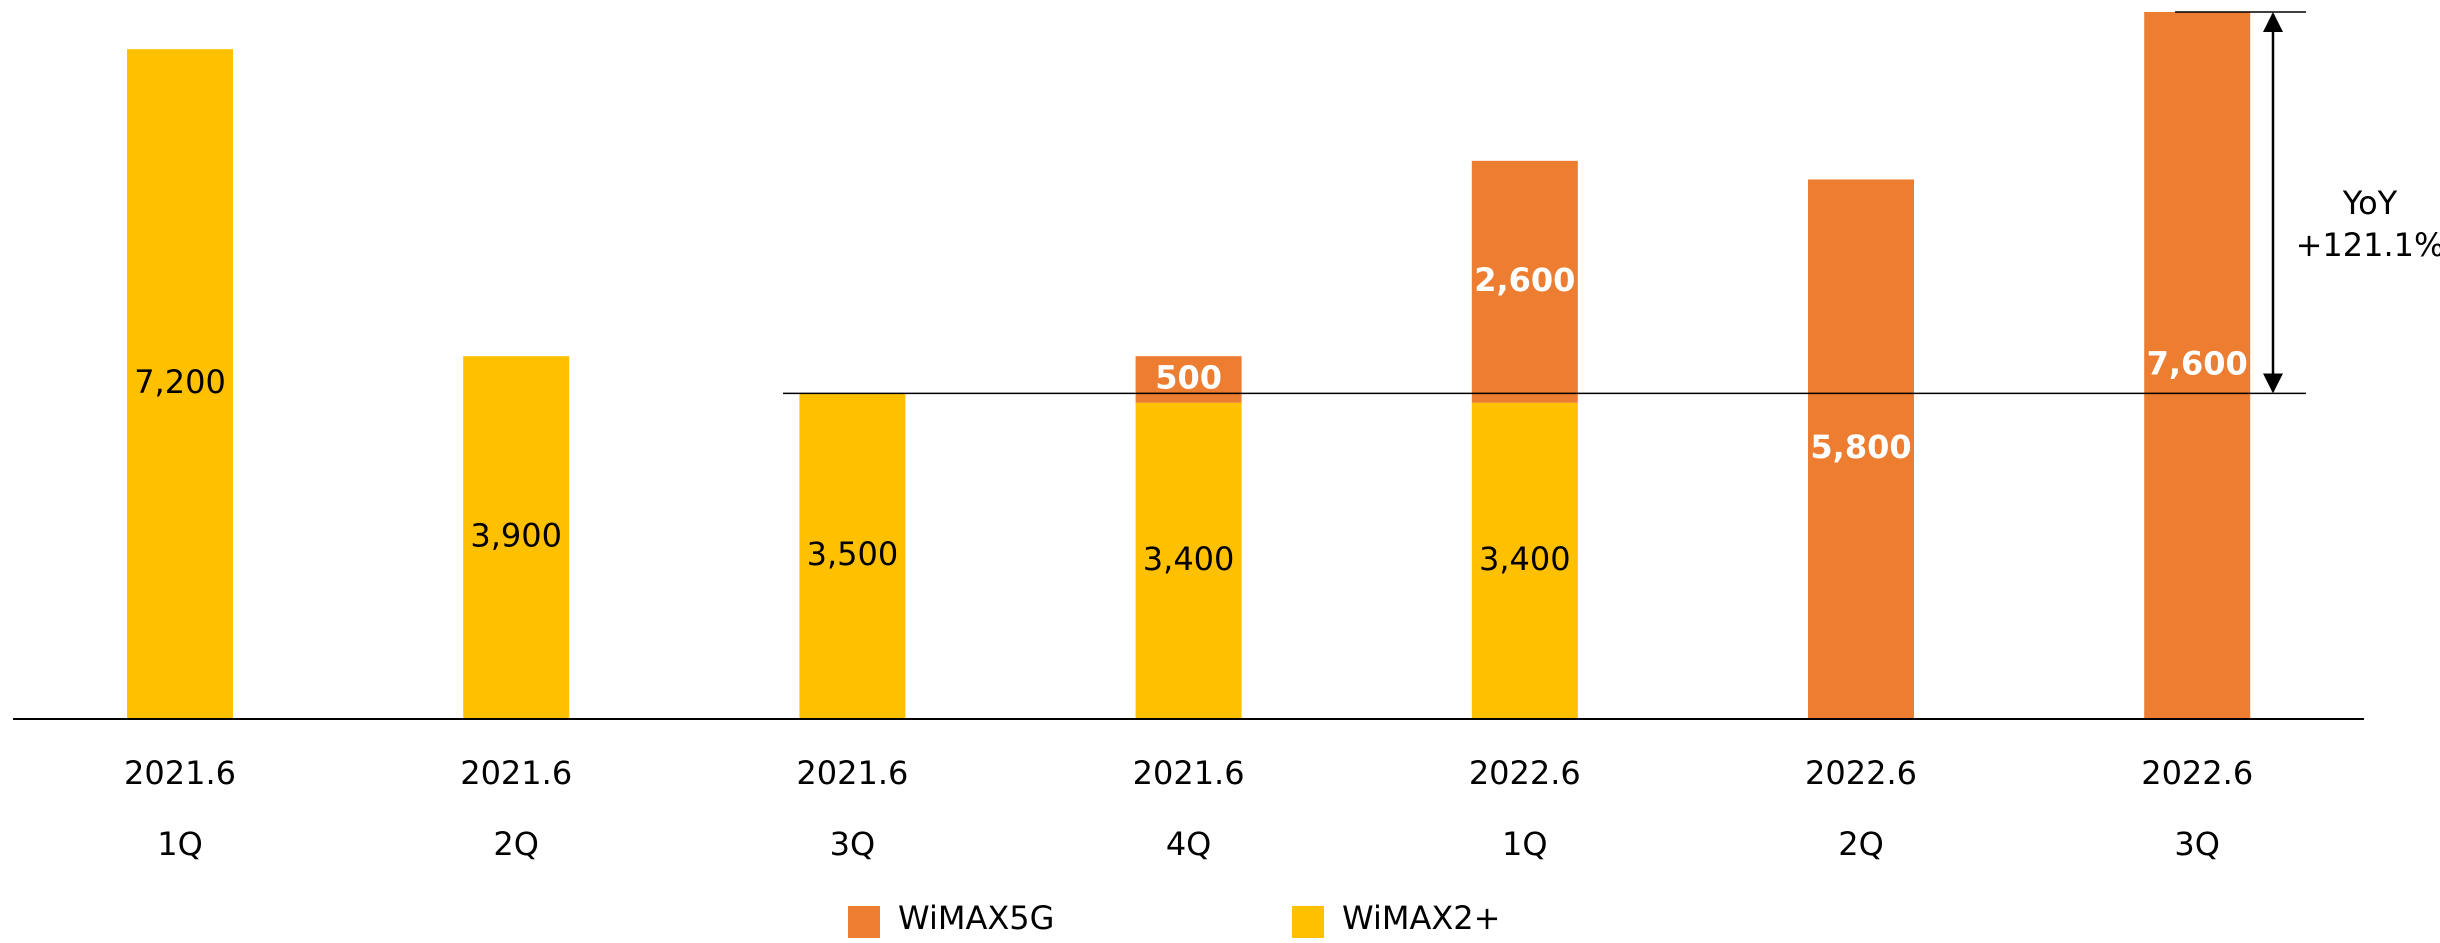 Image resolution: width=2440 pixels, height=943 pixels. What do you see at coordinates (1421, 918) in the screenshot?
I see `legend-label: WiMAX2+` at bounding box center [1421, 918].